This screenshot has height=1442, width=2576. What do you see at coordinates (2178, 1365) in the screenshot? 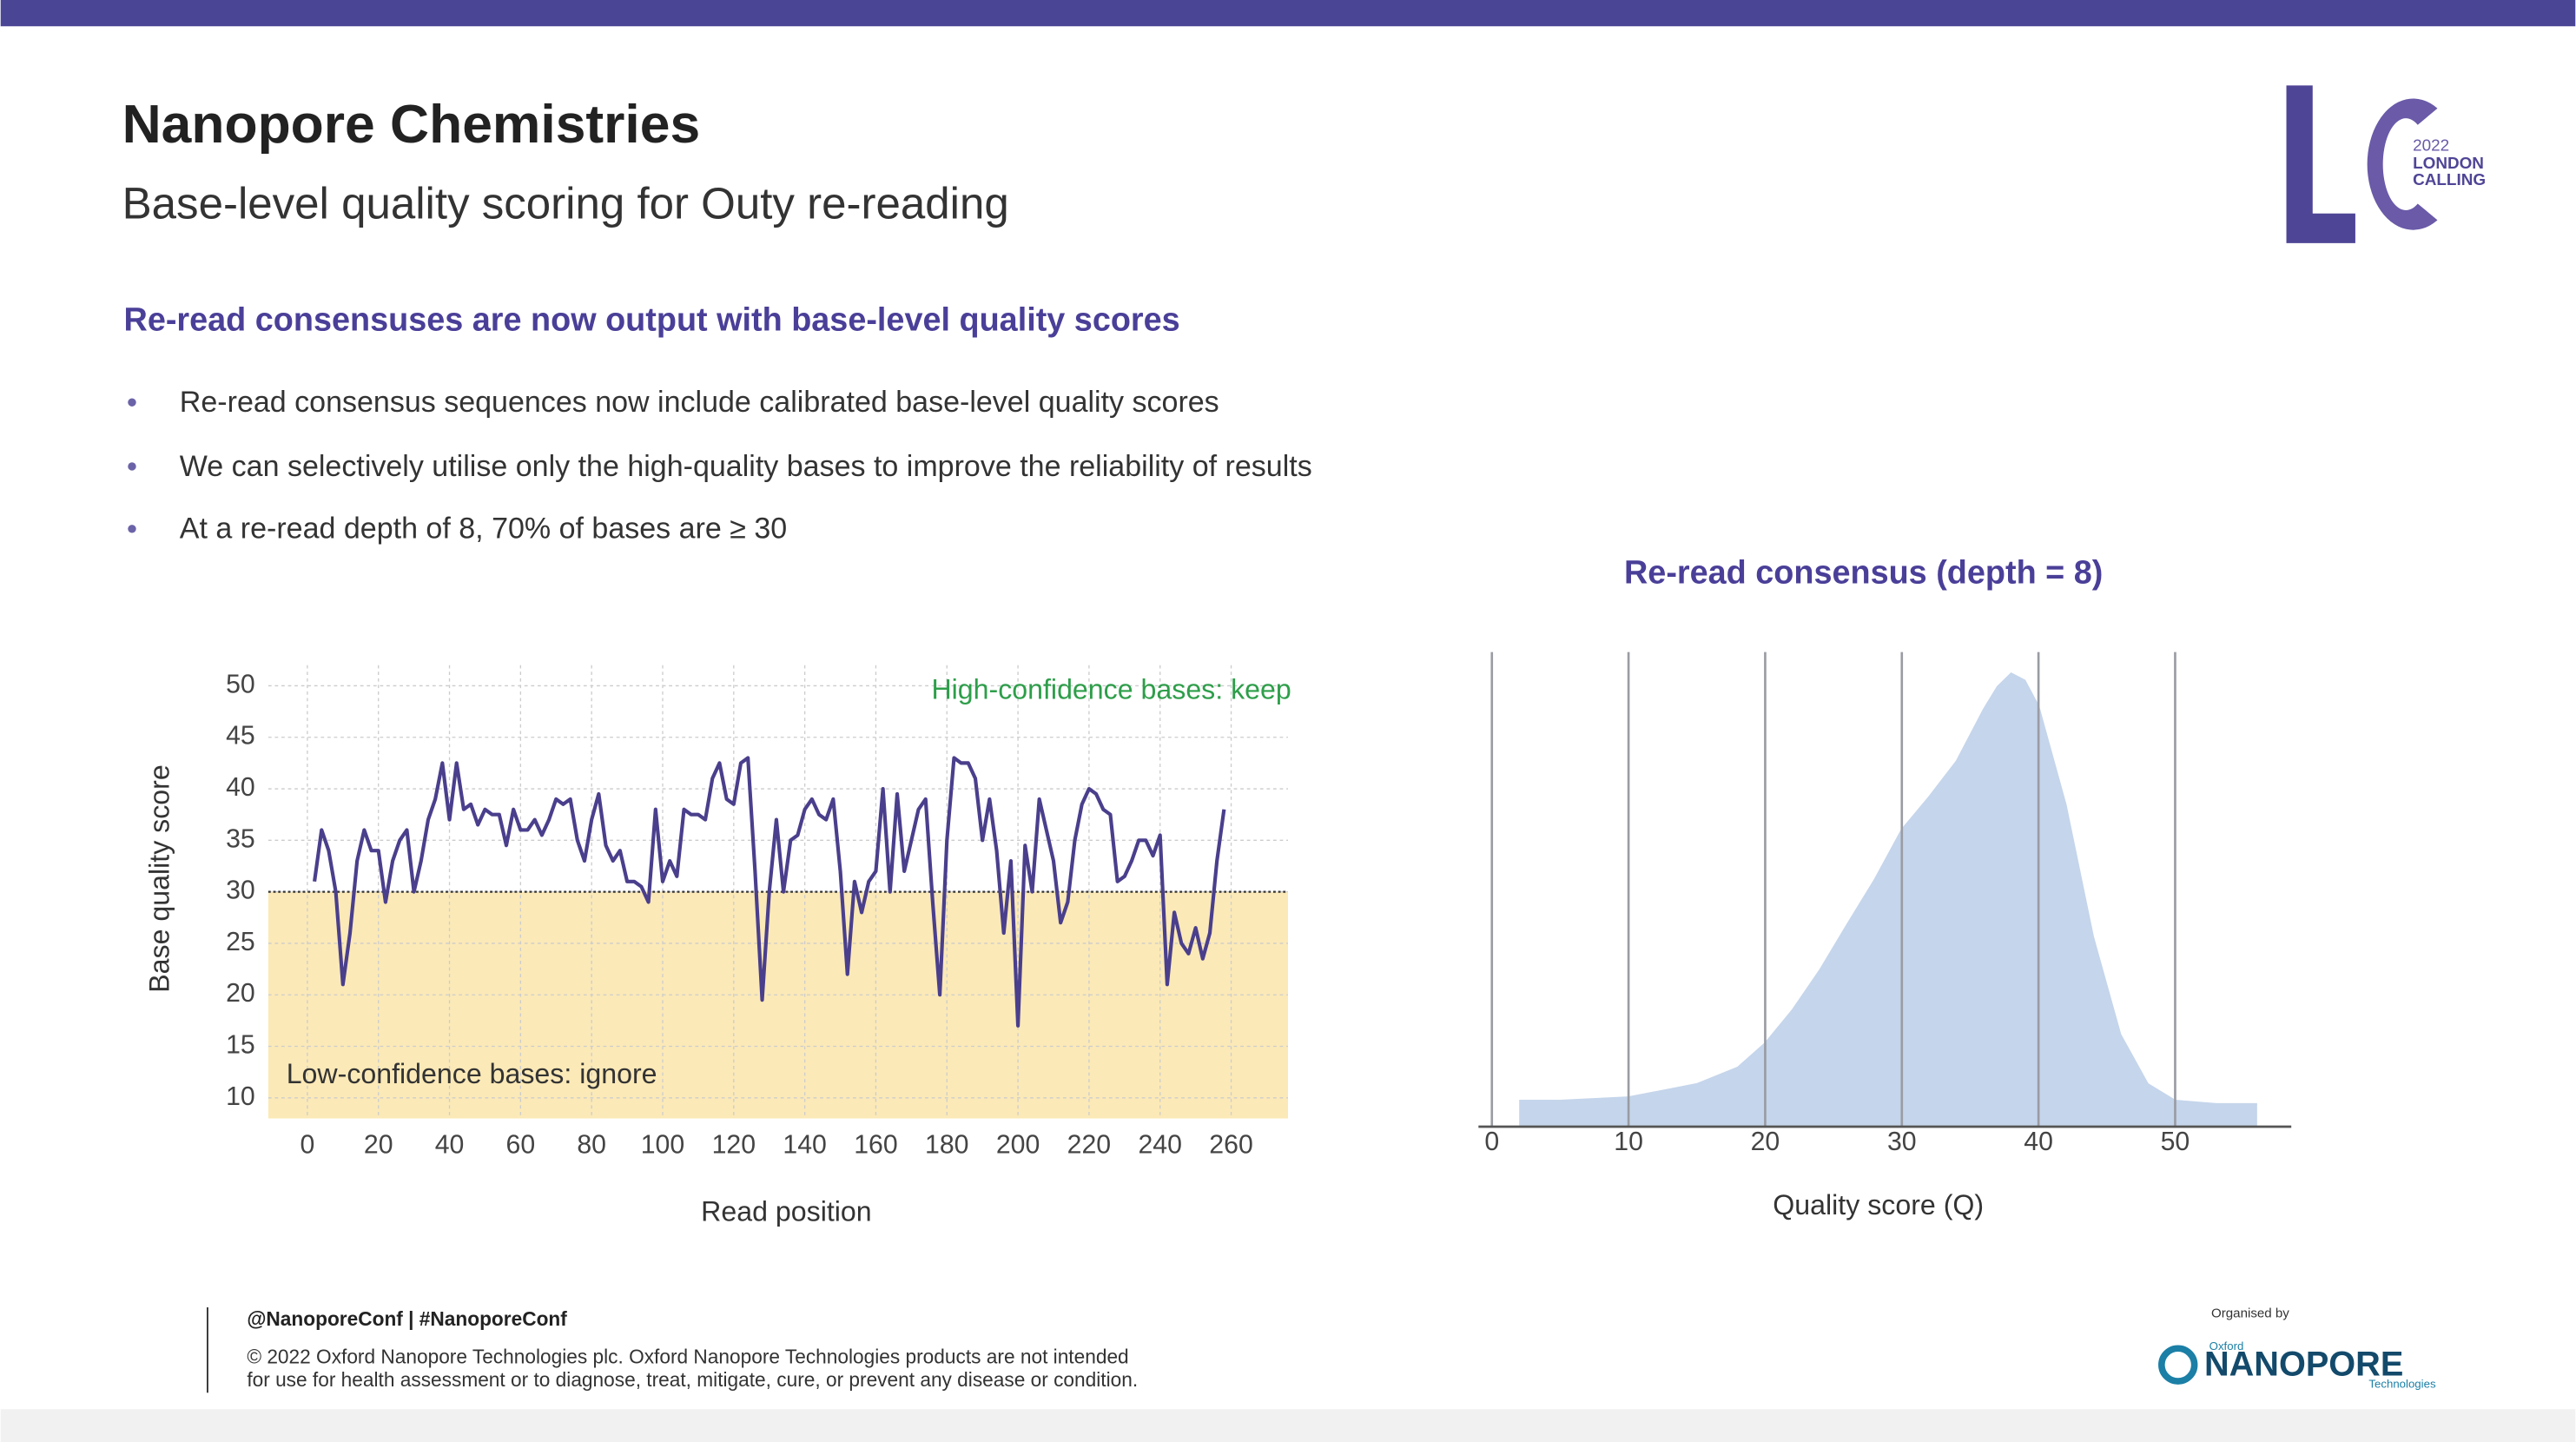
I see `brand-mark` at bounding box center [2178, 1365].